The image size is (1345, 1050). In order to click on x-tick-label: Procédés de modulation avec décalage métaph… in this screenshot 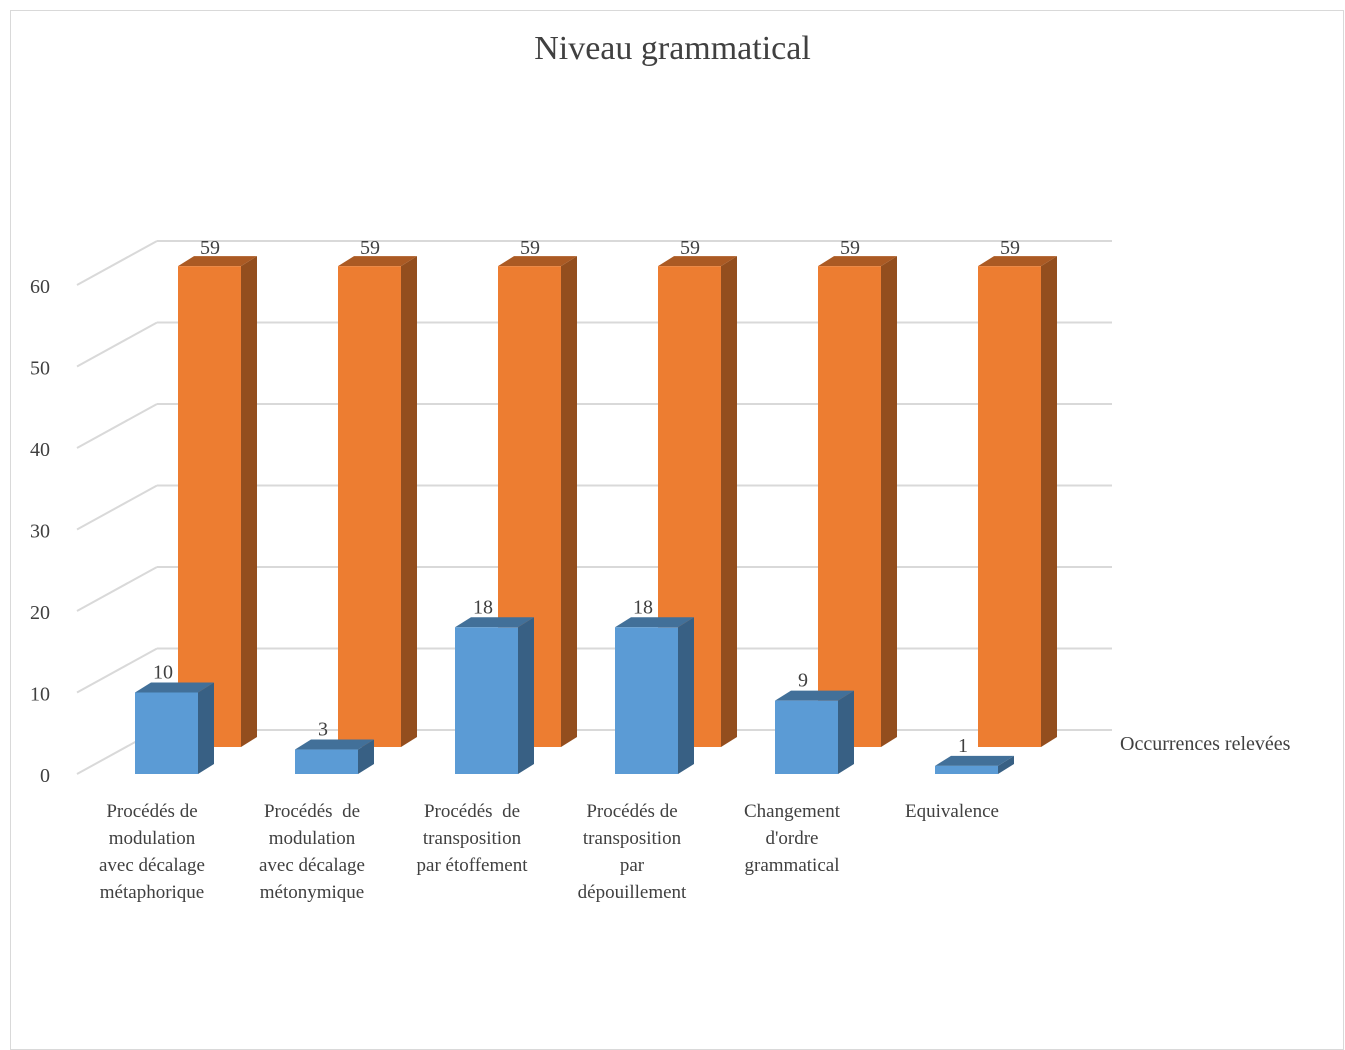, I will do `click(152, 852)`.